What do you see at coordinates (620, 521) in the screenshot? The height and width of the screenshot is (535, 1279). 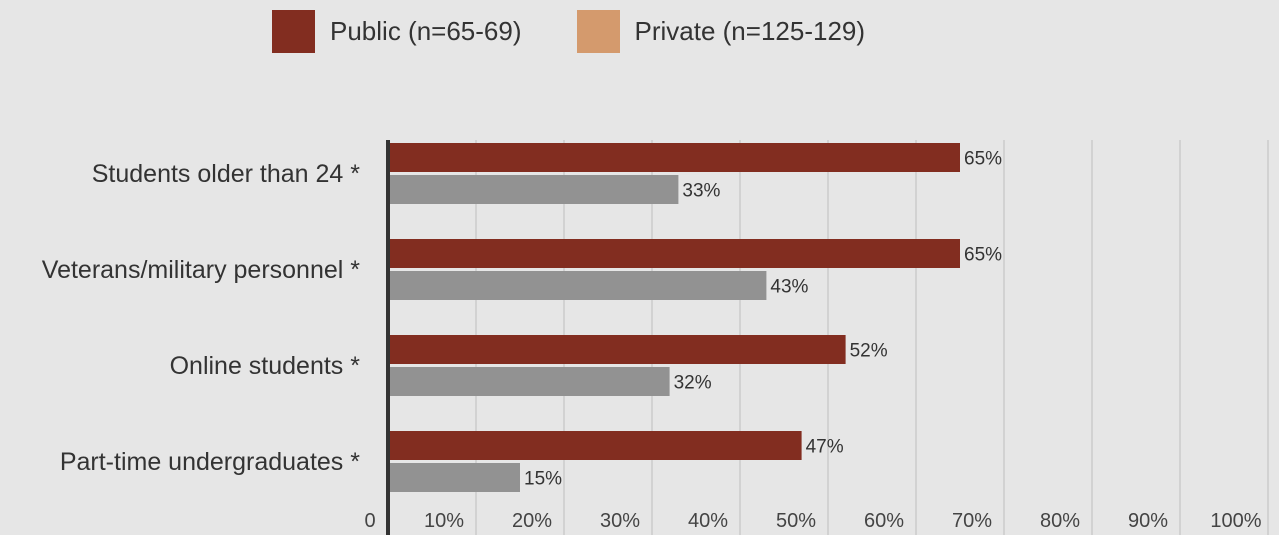 I see `x-tick-label: 30%` at bounding box center [620, 521].